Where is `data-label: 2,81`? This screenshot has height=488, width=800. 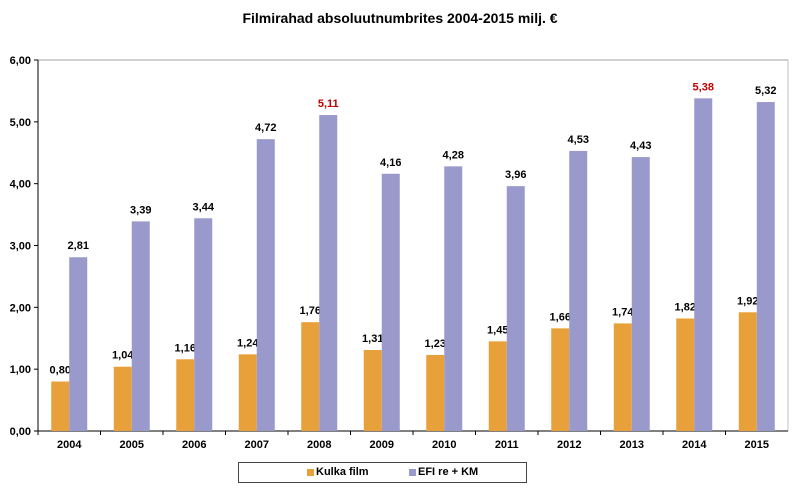
data-label: 2,81 is located at coordinates (78, 246).